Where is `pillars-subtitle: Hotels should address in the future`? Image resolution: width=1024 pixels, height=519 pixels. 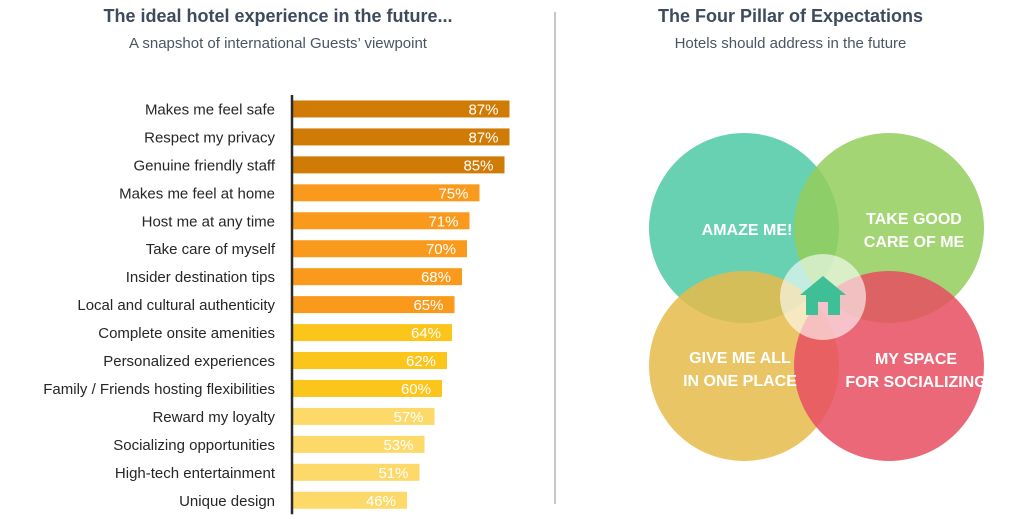
pillars-subtitle: Hotels should address in the future is located at coordinates (790, 43).